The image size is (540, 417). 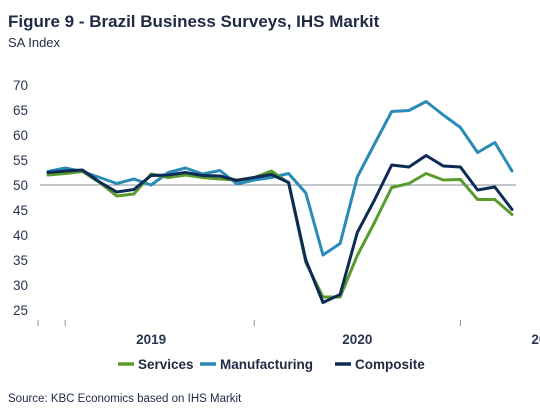 I want to click on legend-label-composite: Composite, so click(x=390, y=364).